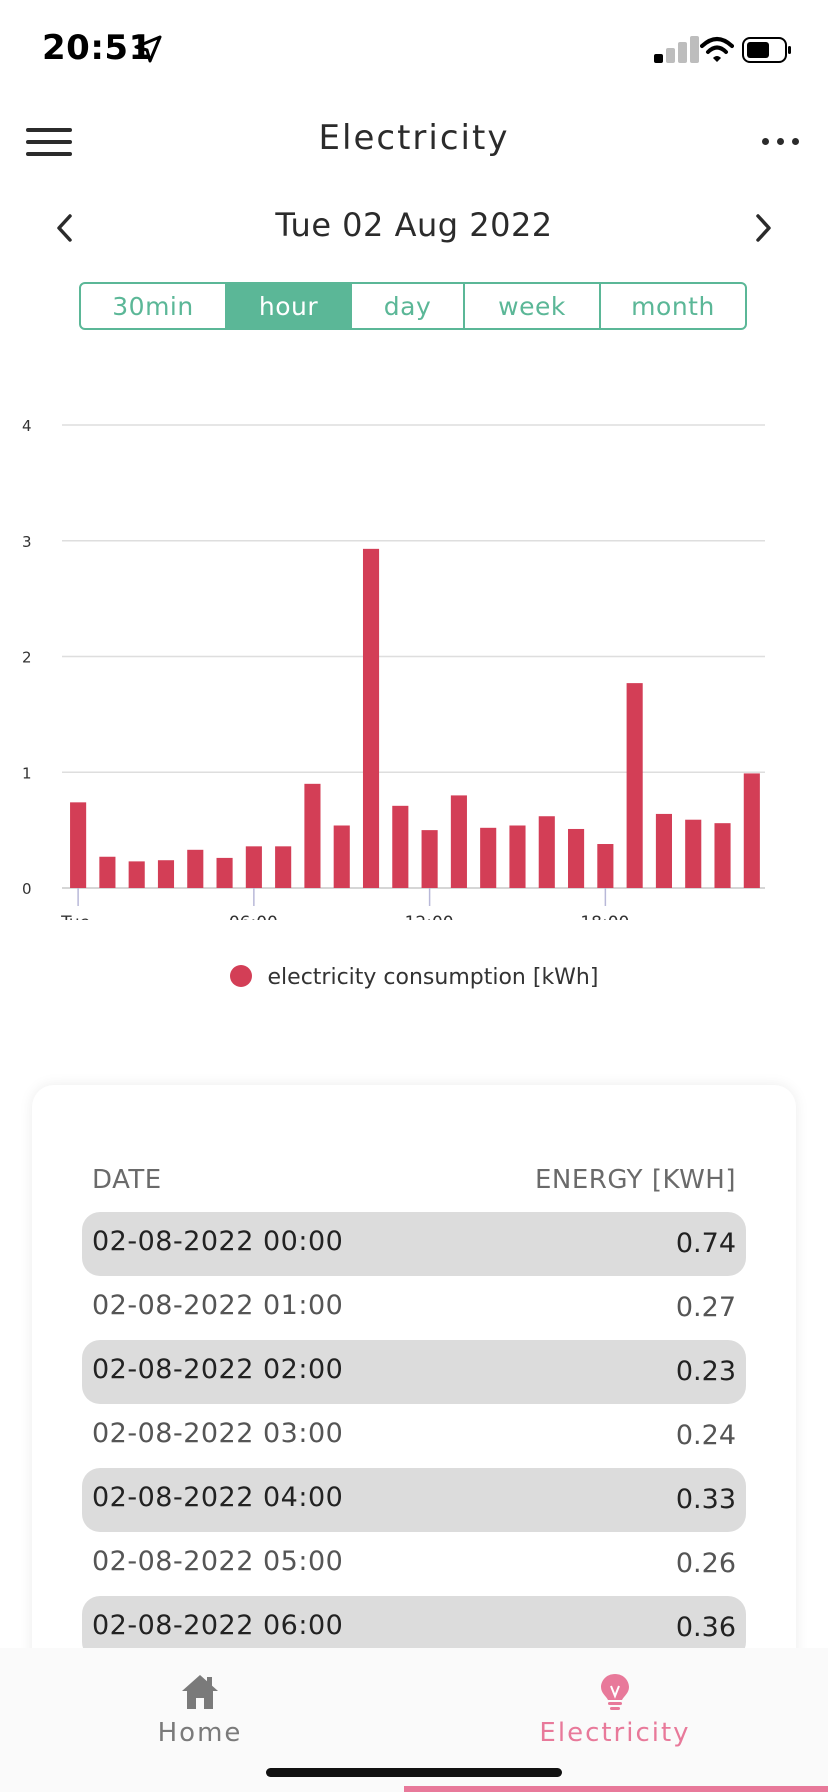  Describe the element at coordinates (705, 1371) in the screenshot. I see `row-energy: 0.23` at that location.